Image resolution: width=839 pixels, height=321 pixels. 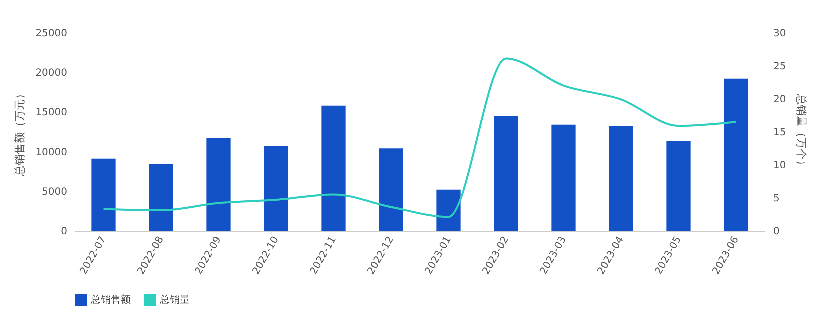 What do you see at coordinates (174, 300) in the screenshot?
I see `legend-label: 总销量` at bounding box center [174, 300].